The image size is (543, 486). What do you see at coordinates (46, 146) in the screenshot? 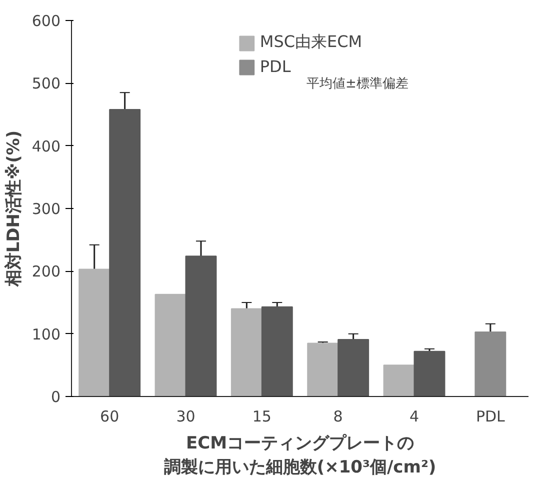
I see `y-tick-label: 400` at bounding box center [46, 146].